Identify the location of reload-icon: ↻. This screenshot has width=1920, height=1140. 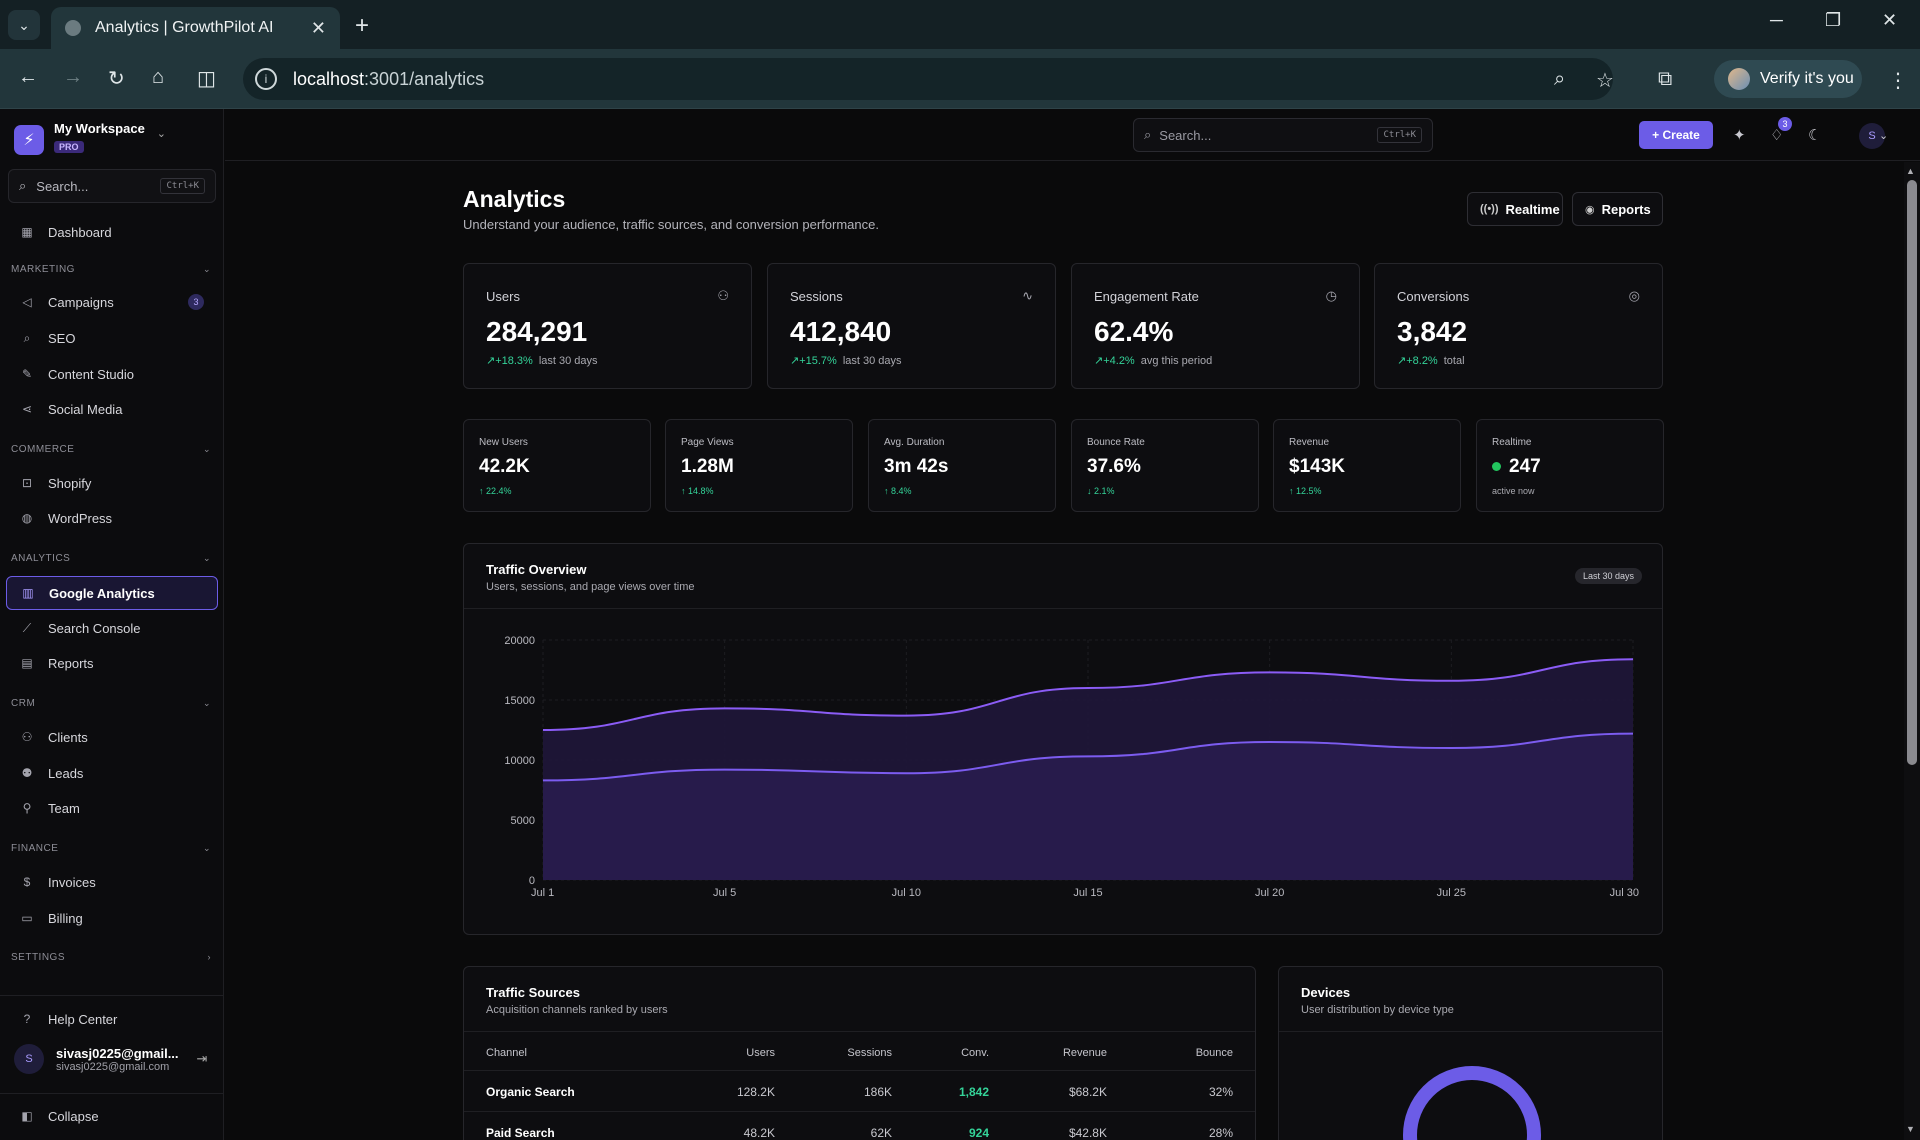
(116, 79).